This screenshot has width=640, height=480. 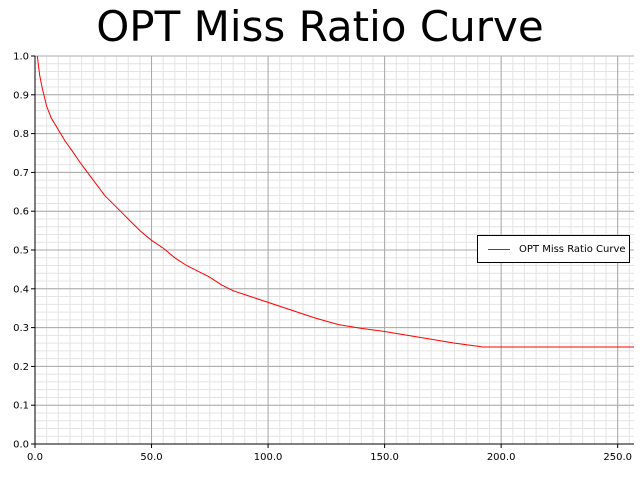 What do you see at coordinates (329, 453) in the screenshot?
I see `x-axis-ticks: 0.0 50.0 100.0 150.0 200.0 250.0` at bounding box center [329, 453].